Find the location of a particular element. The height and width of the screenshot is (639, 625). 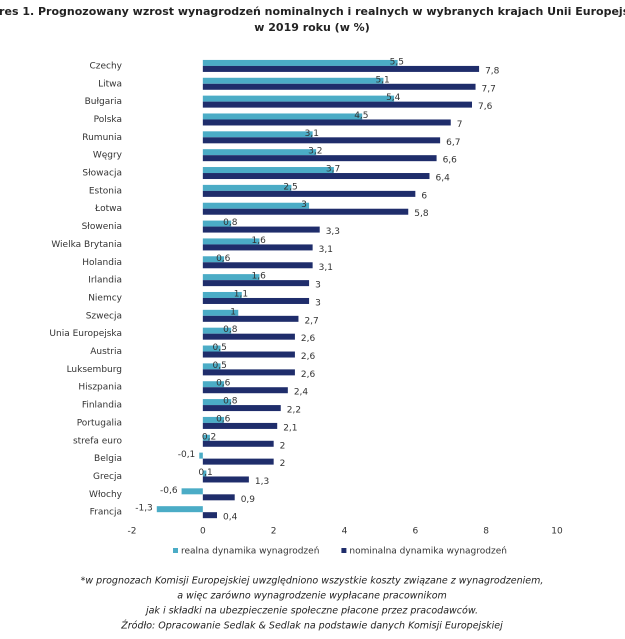

x-tick-label: 2 is located at coordinates (274, 532).